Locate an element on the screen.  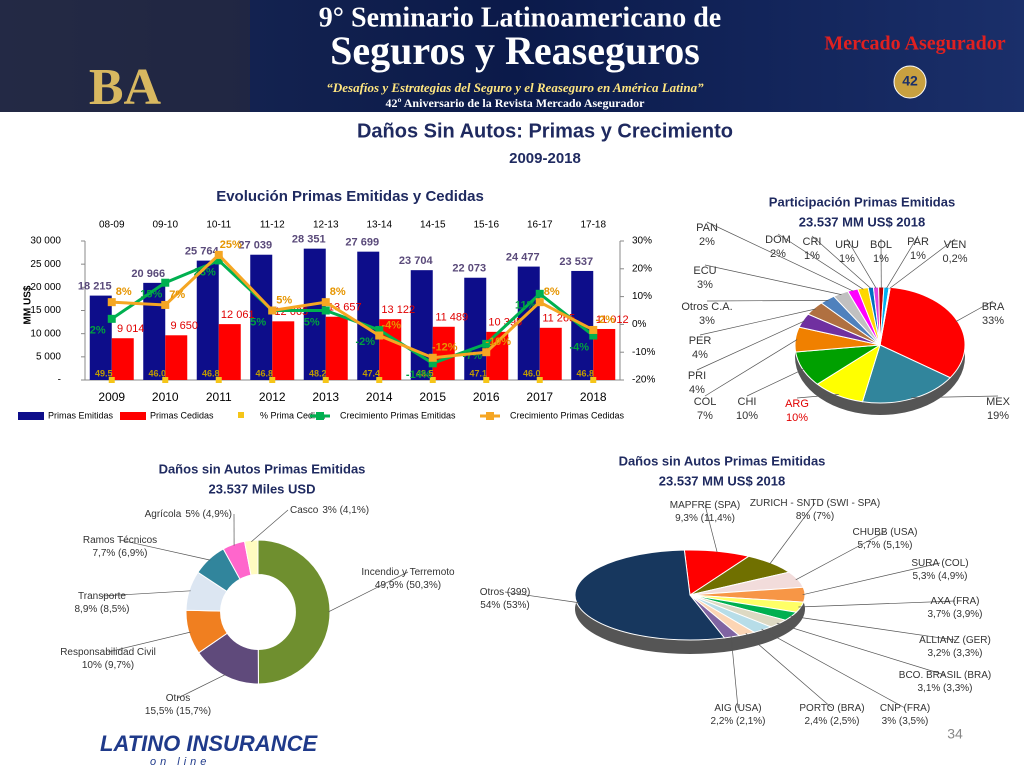
slice-name: Agrícola is located at coordinates (163, 514).